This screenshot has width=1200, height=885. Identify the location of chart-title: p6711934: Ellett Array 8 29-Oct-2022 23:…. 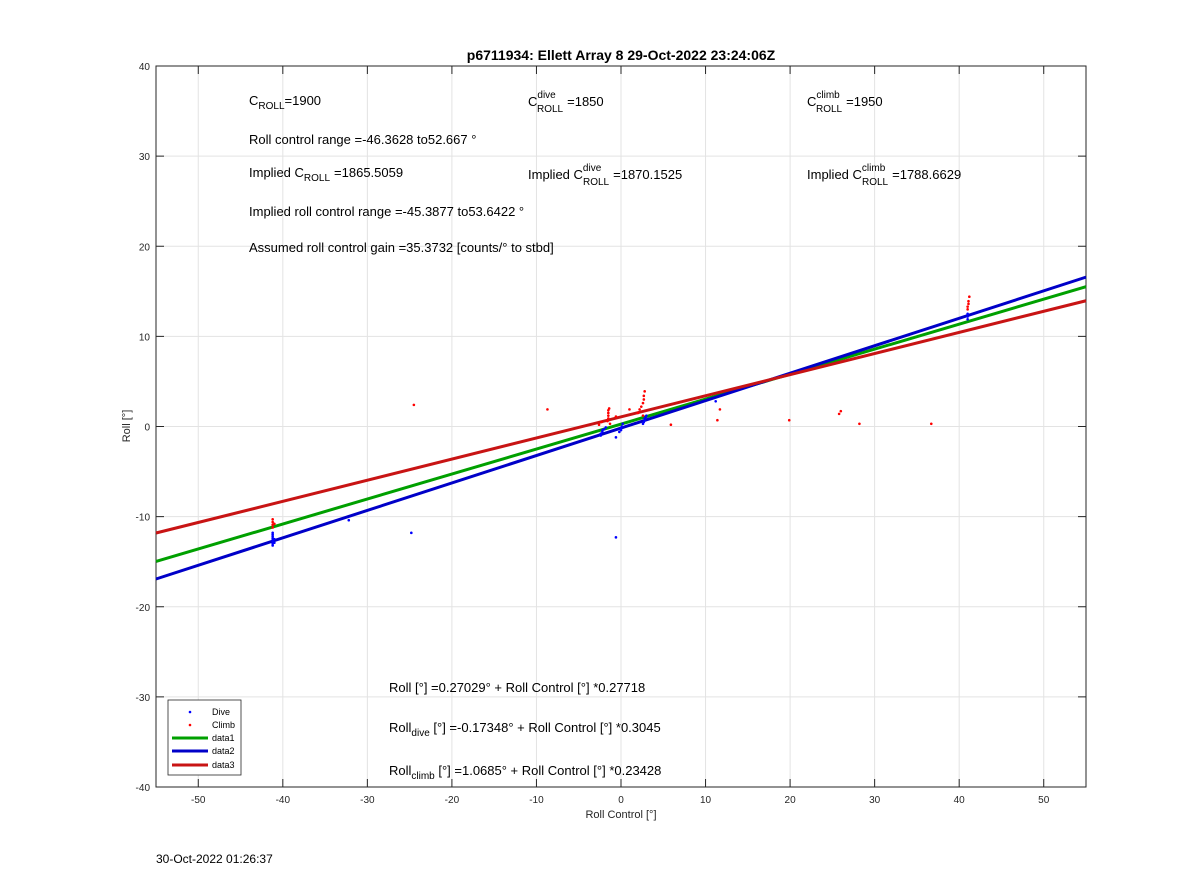
(621, 55).